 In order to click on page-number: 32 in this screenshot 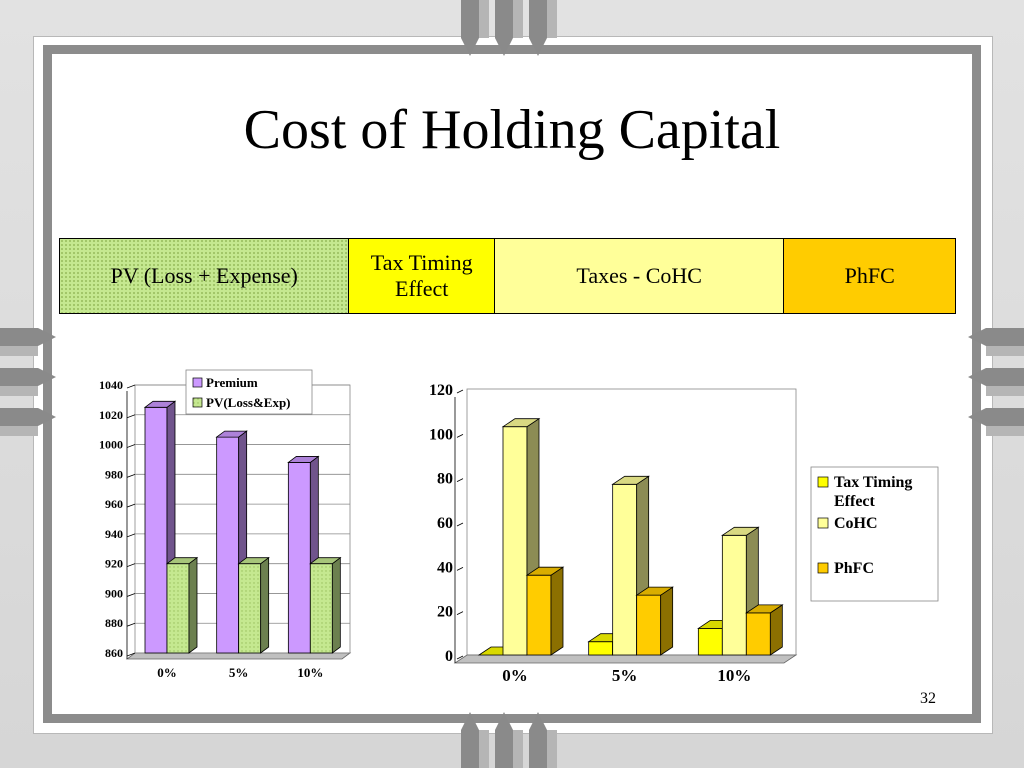, I will do `click(928, 698)`.